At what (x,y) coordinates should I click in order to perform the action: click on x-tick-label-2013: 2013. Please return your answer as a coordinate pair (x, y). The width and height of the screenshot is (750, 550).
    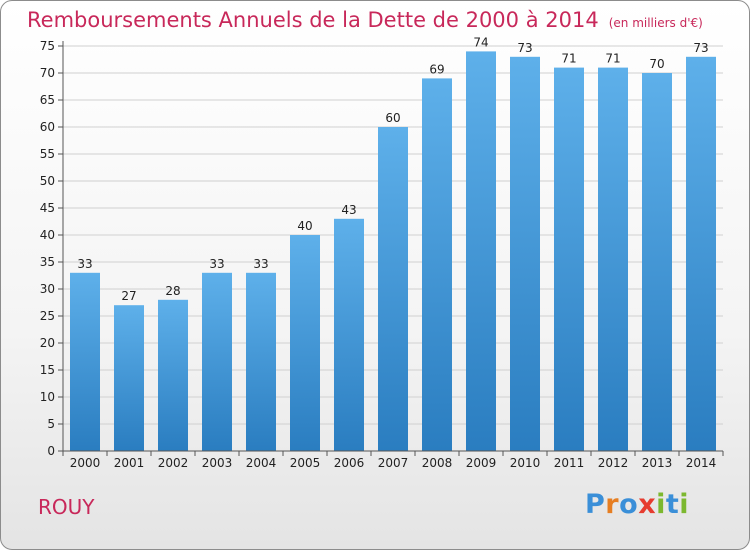
    Looking at the image, I should click on (657, 463).